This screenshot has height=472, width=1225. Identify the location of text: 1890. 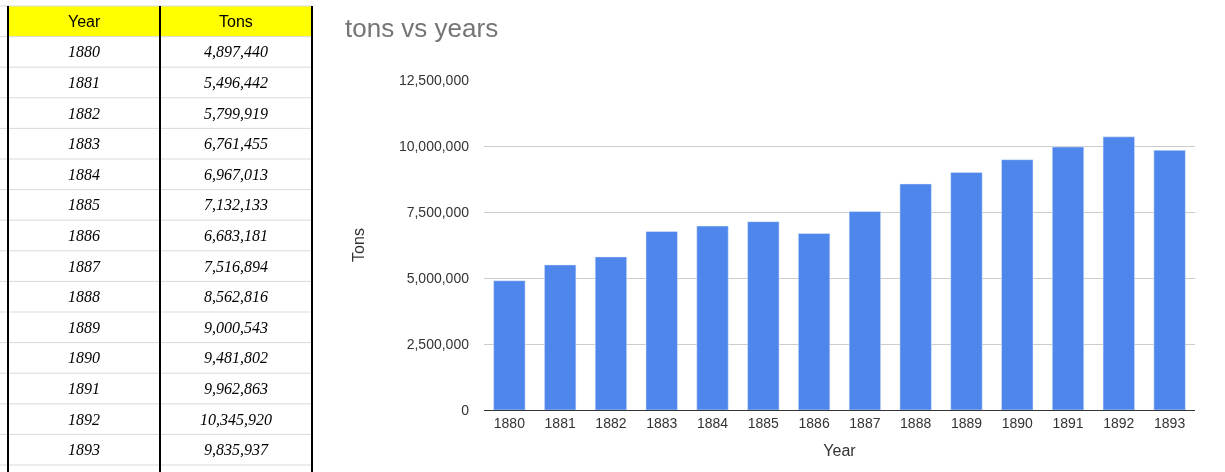
(84, 357).